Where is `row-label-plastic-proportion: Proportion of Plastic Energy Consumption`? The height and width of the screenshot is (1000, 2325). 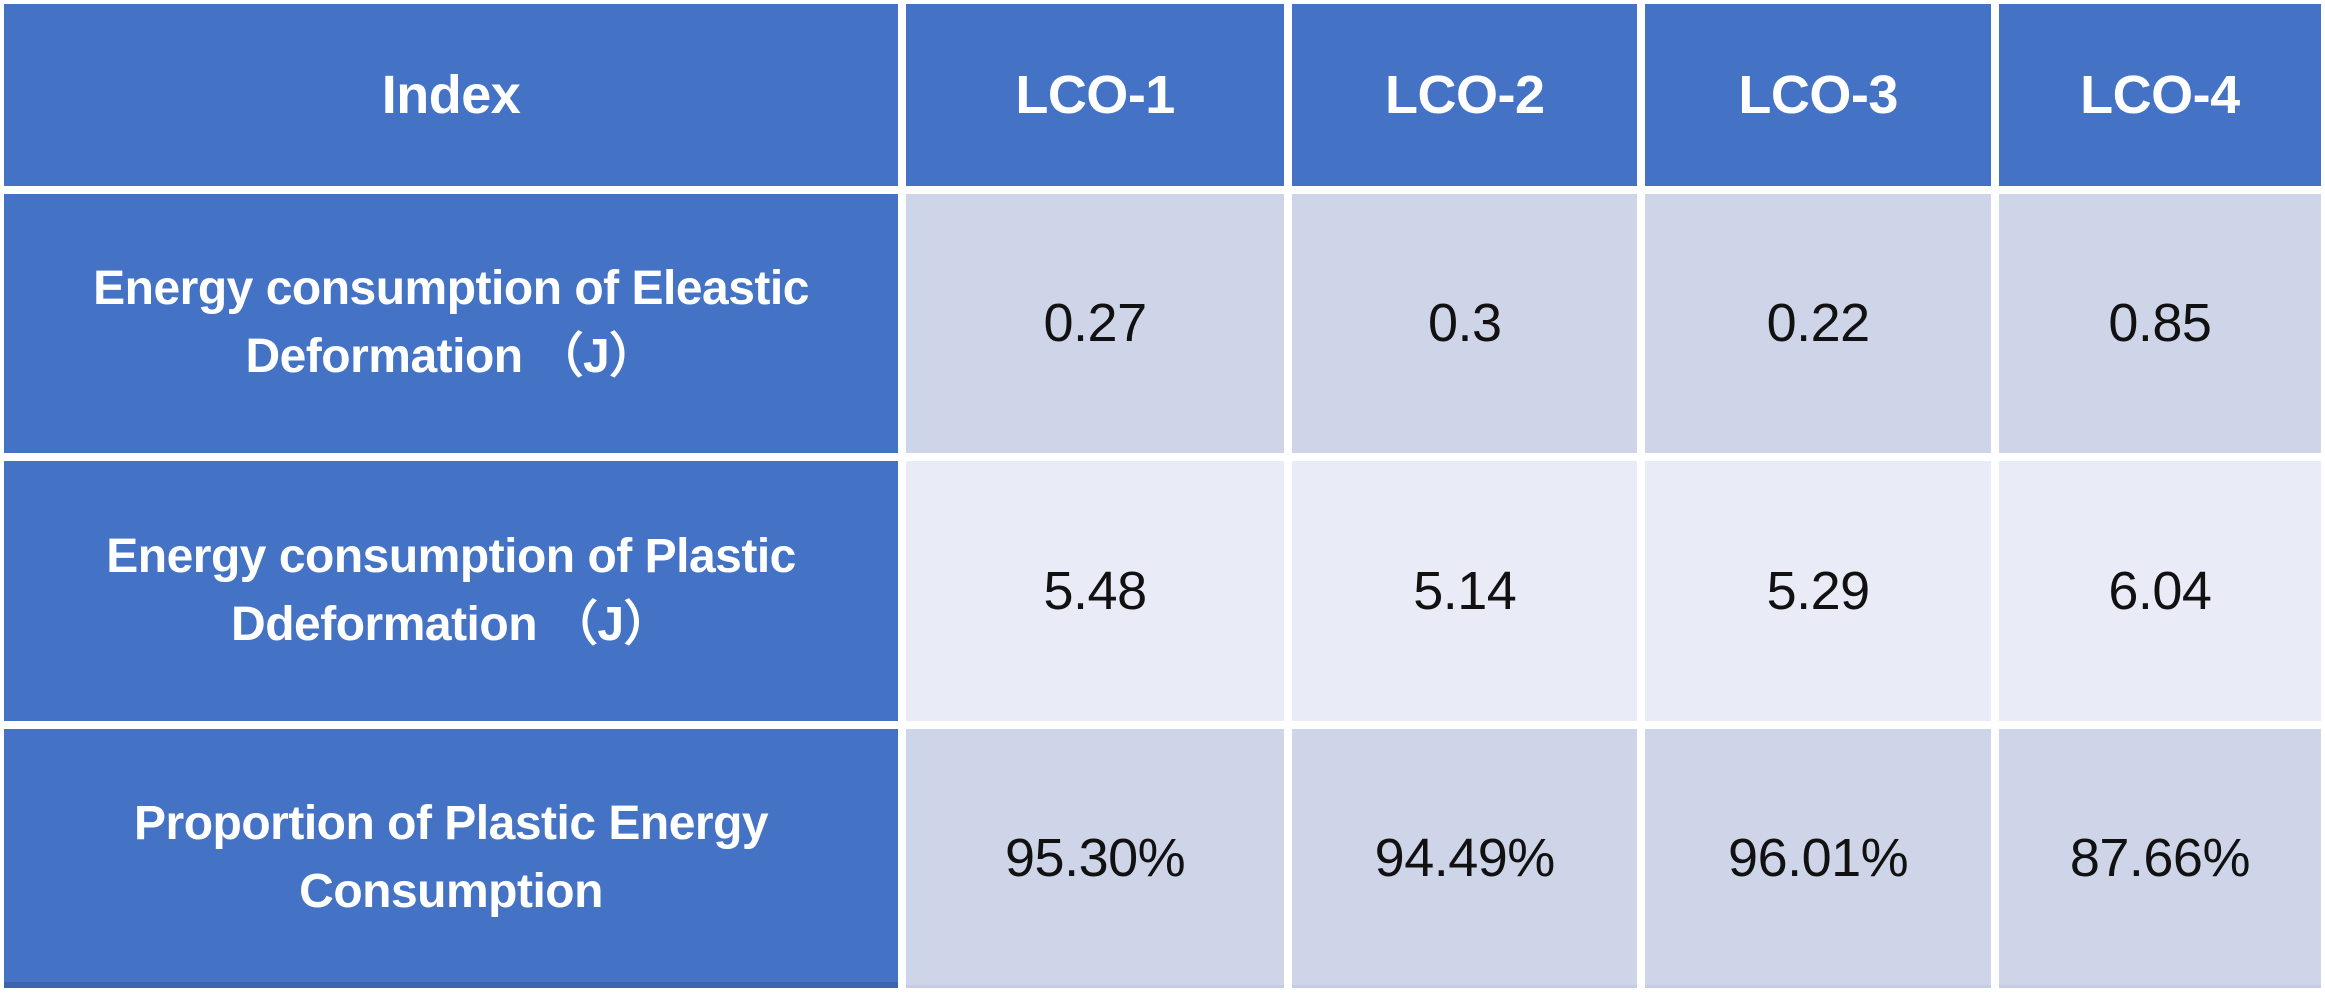 row-label-plastic-proportion: Proportion of Plastic Energy Consumption is located at coordinates (451, 858).